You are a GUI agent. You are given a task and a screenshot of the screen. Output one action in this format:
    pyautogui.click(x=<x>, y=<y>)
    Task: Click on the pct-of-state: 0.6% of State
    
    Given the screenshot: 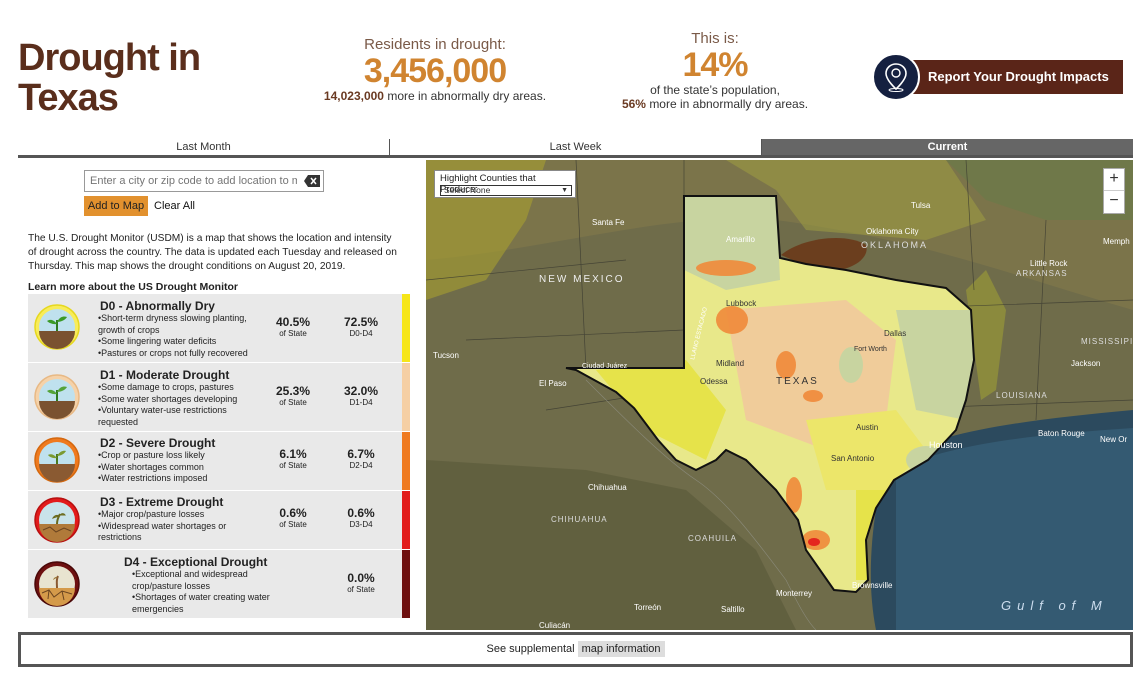 What is the action you would take?
    pyautogui.click(x=293, y=517)
    